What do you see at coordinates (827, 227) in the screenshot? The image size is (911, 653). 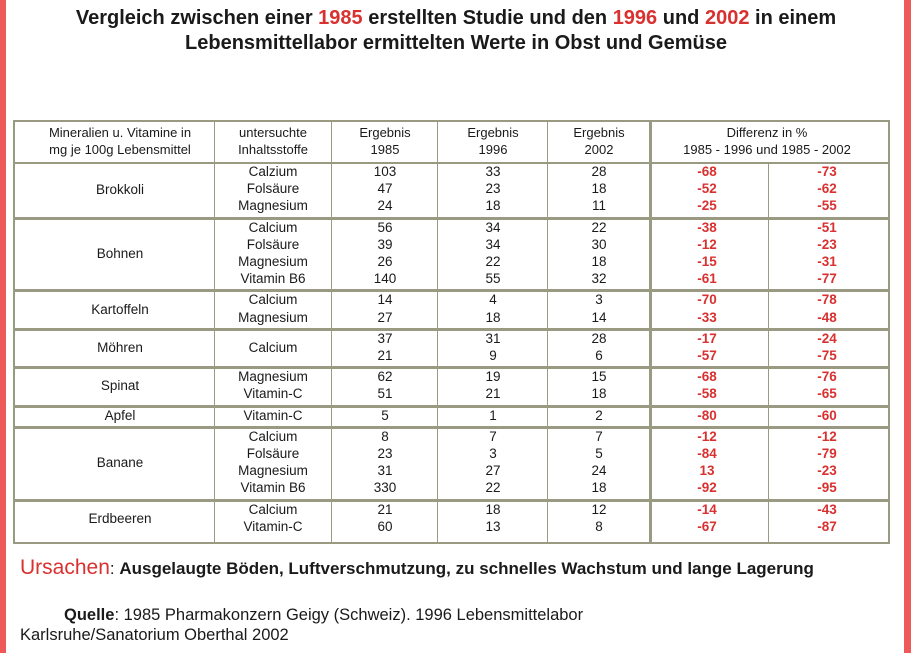 I see `diff-1985-2002: -51` at bounding box center [827, 227].